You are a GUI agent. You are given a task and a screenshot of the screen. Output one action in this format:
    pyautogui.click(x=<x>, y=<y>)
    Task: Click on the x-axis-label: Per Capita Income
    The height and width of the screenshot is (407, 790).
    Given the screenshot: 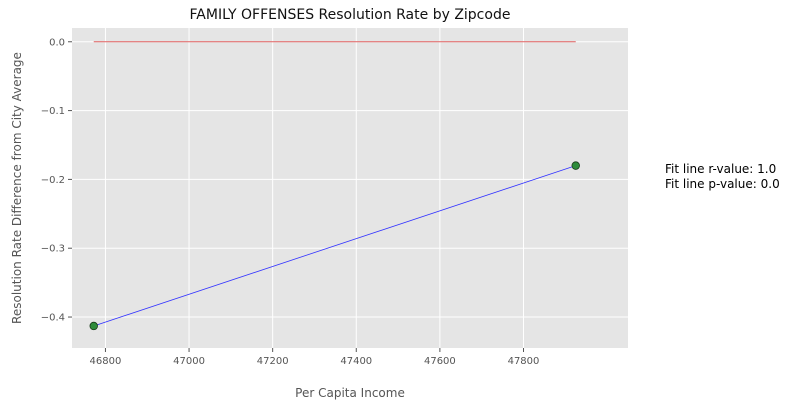 What is the action you would take?
    pyautogui.click(x=350, y=393)
    